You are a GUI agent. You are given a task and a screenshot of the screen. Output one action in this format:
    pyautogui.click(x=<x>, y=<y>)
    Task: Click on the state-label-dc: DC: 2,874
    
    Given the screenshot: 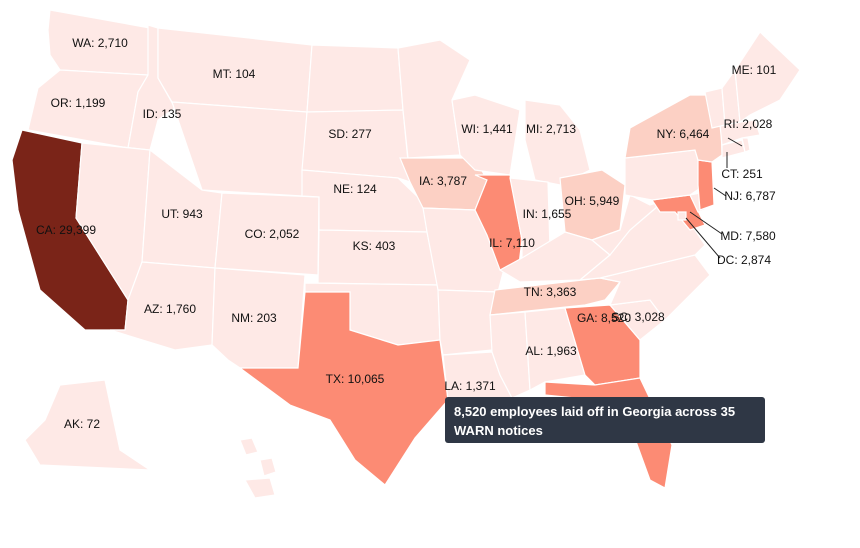 What is the action you would take?
    pyautogui.click(x=744, y=260)
    